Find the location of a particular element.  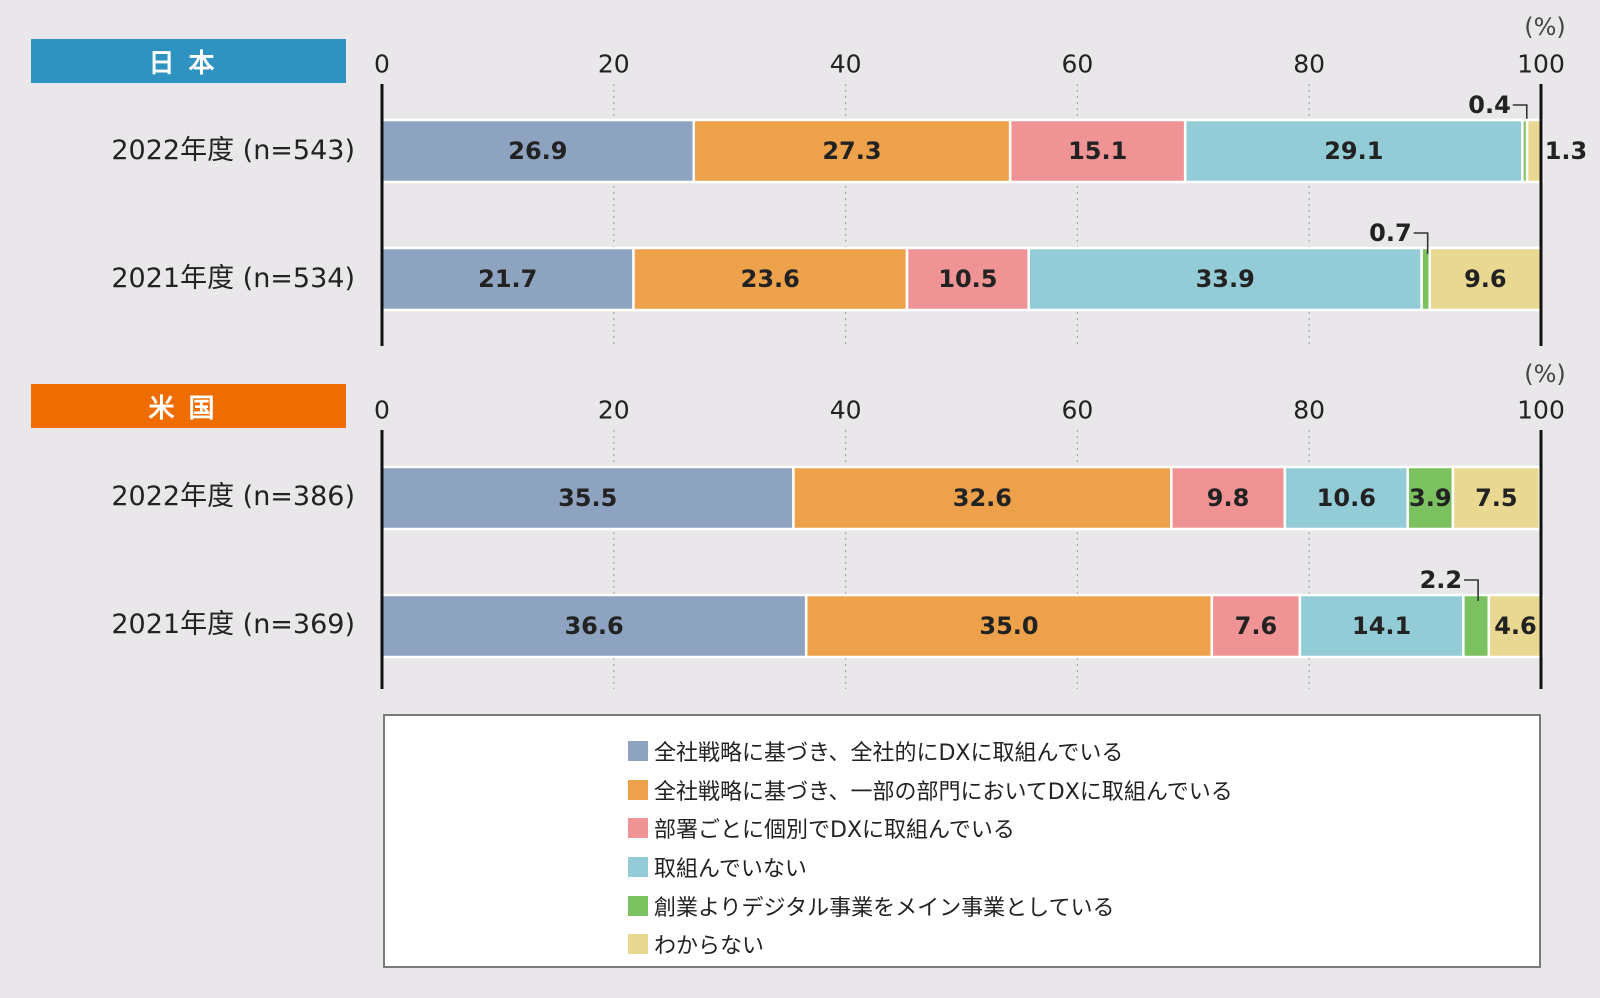

data-label: 35.5 is located at coordinates (587, 498).